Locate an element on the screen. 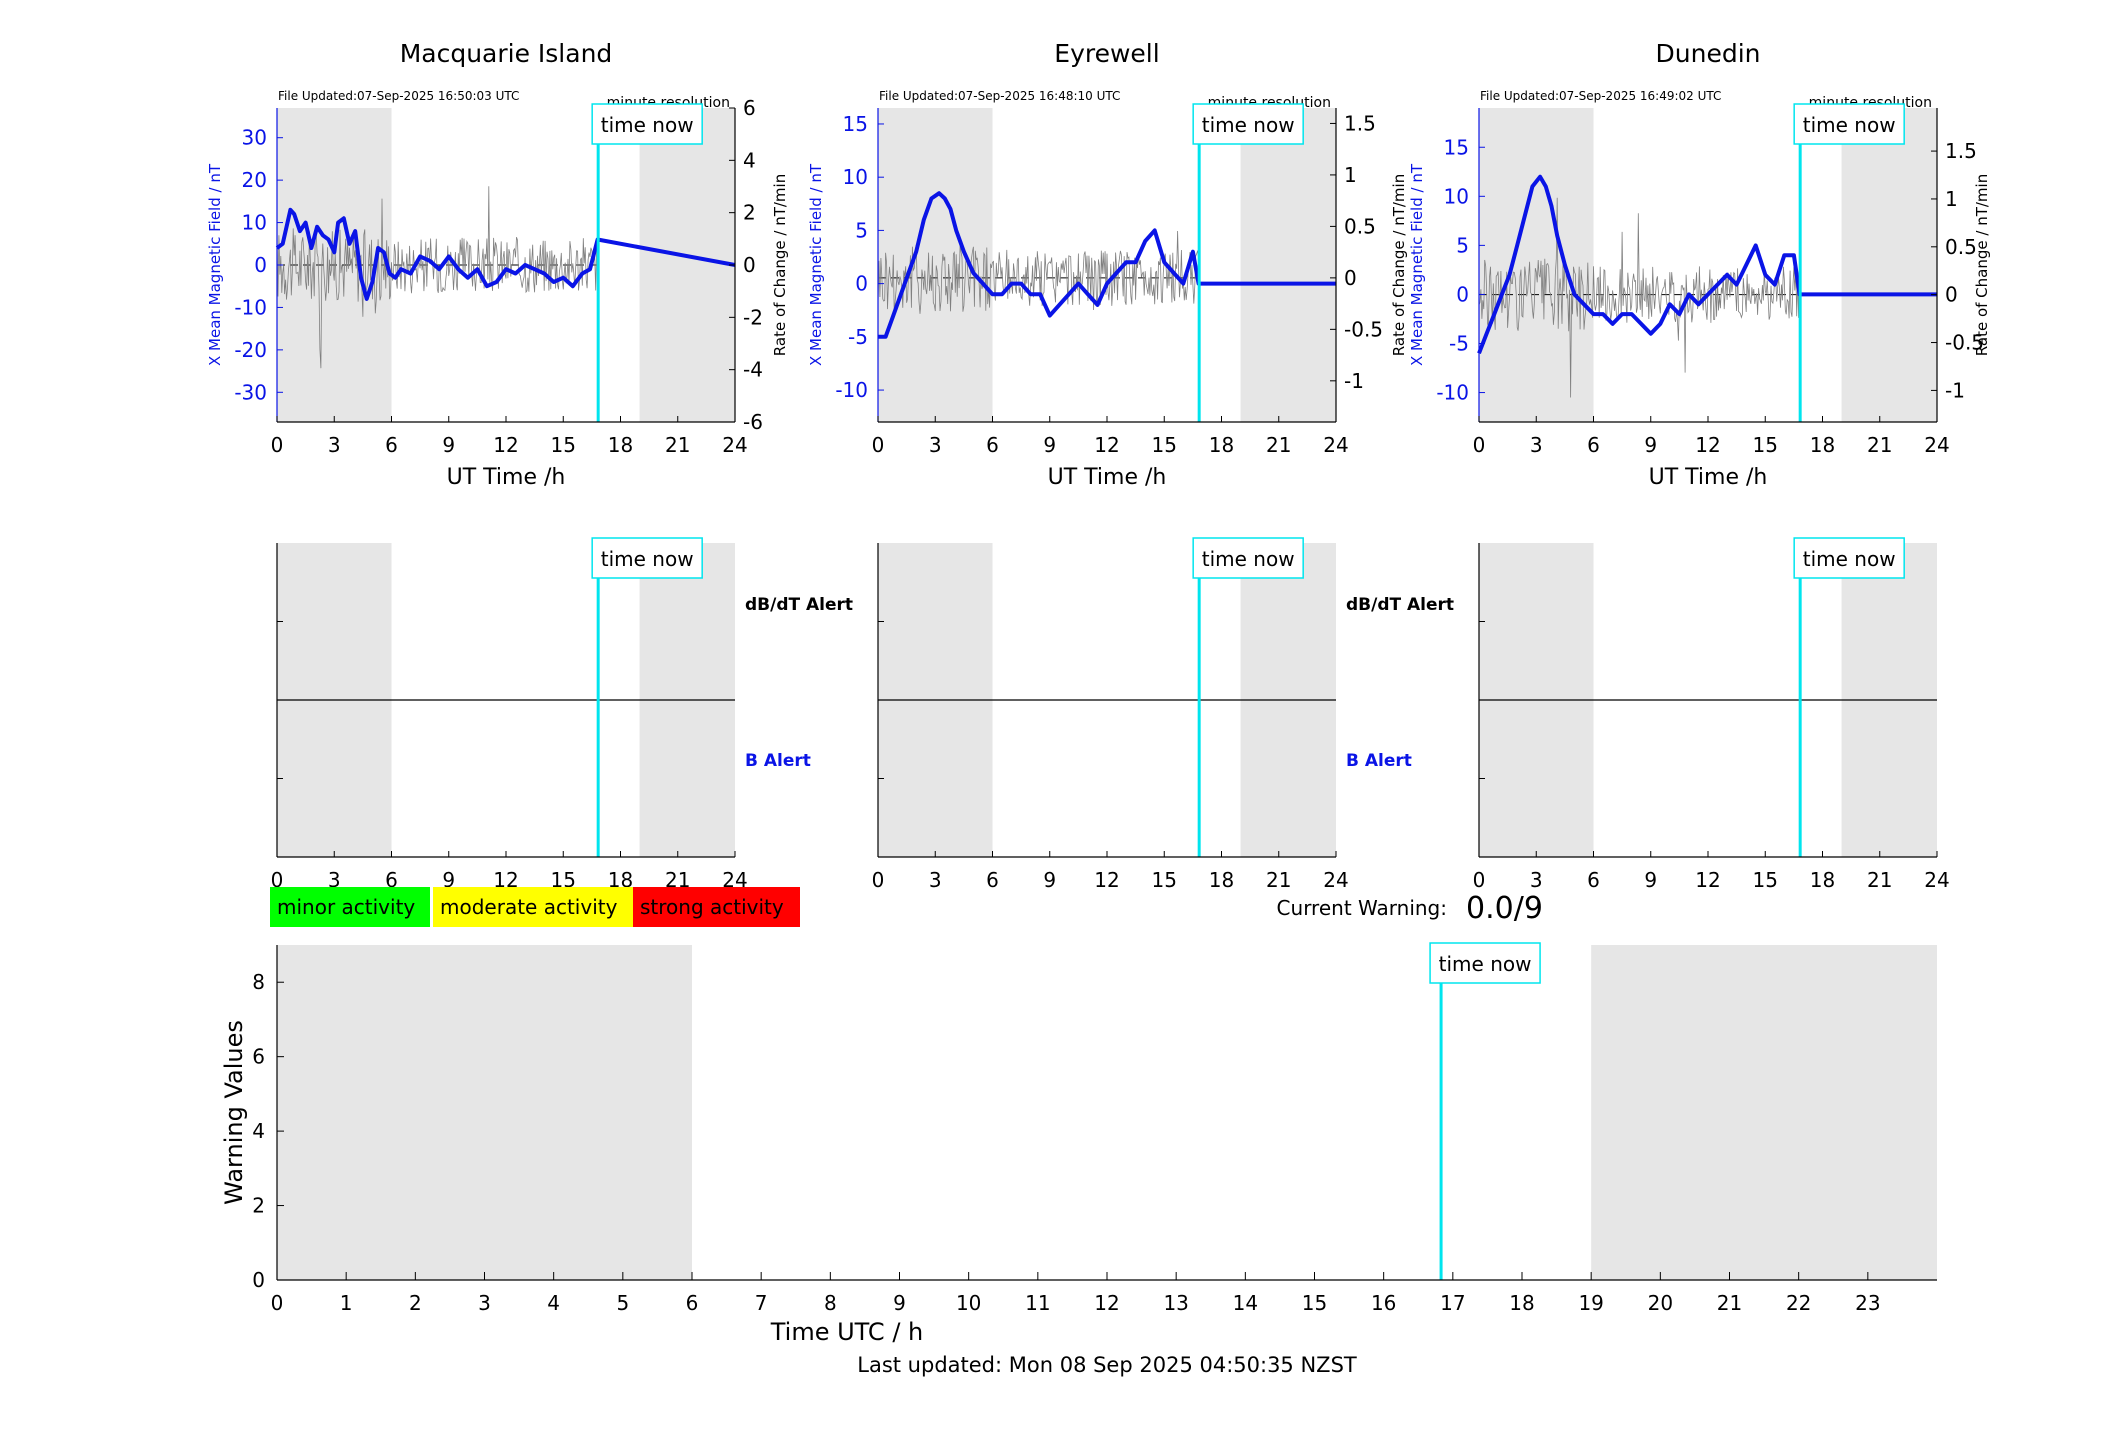  warn-x-tick-label: 16 is located at coordinates (1383, 1303).